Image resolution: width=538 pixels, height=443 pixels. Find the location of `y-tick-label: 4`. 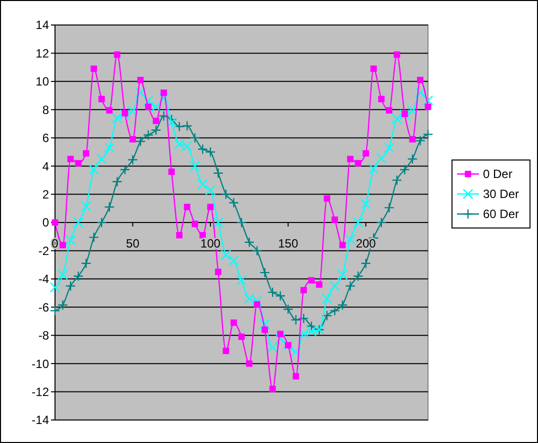

y-tick-label: 4 is located at coordinates (46, 166).